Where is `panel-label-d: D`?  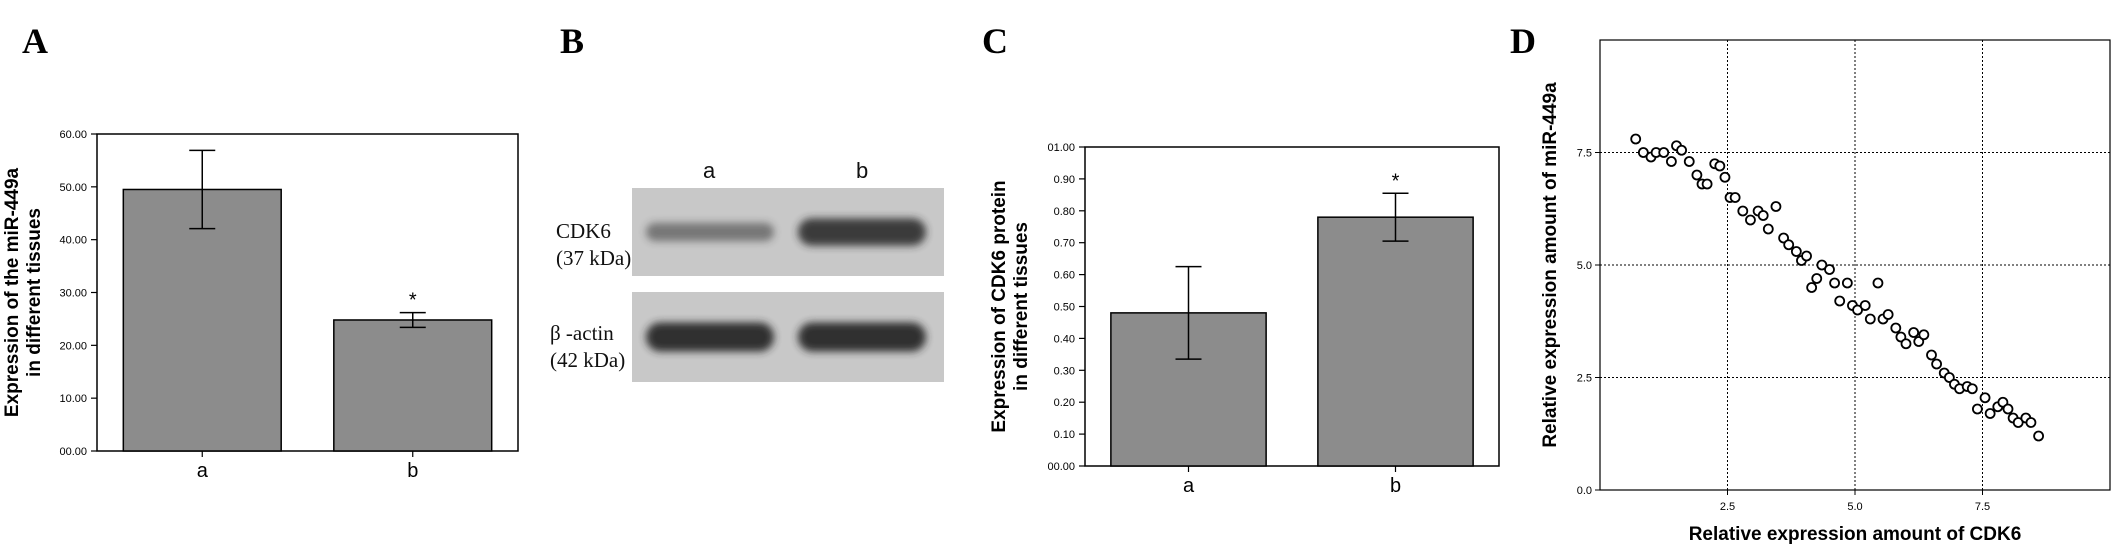
panel-label-d: D is located at coordinates (1523, 41).